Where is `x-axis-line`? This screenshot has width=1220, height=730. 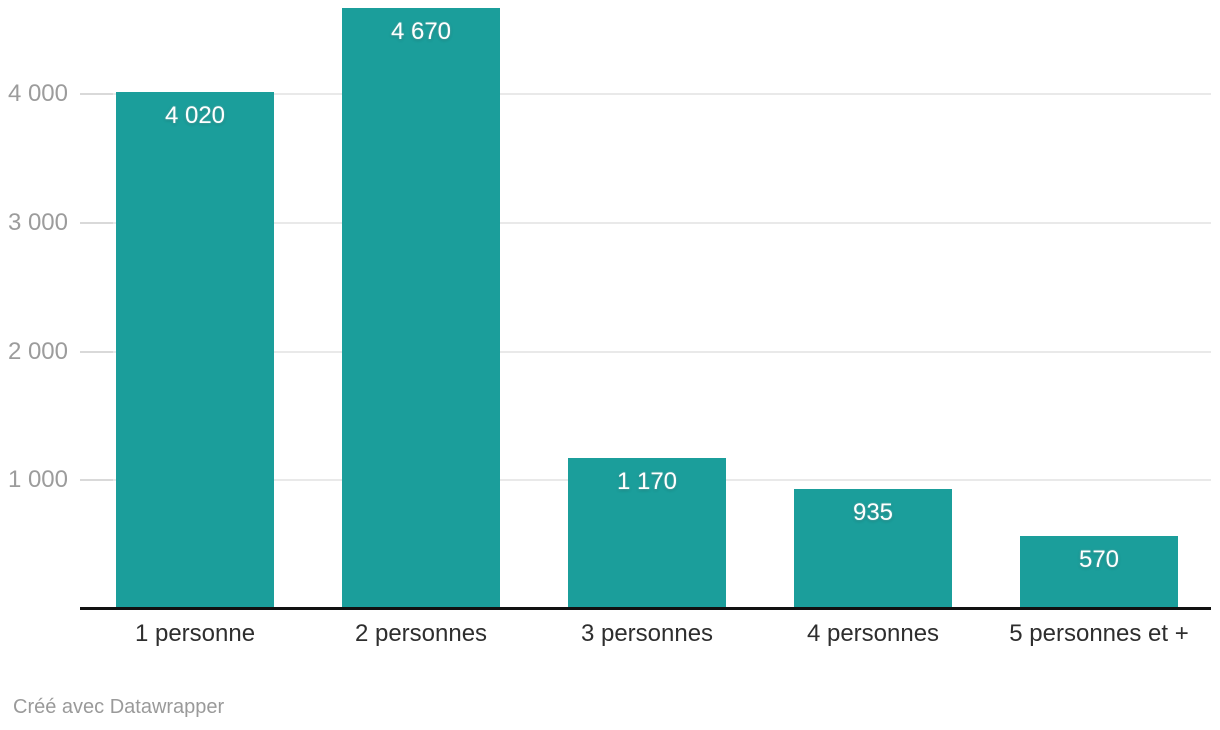
x-axis-line is located at coordinates (645, 608).